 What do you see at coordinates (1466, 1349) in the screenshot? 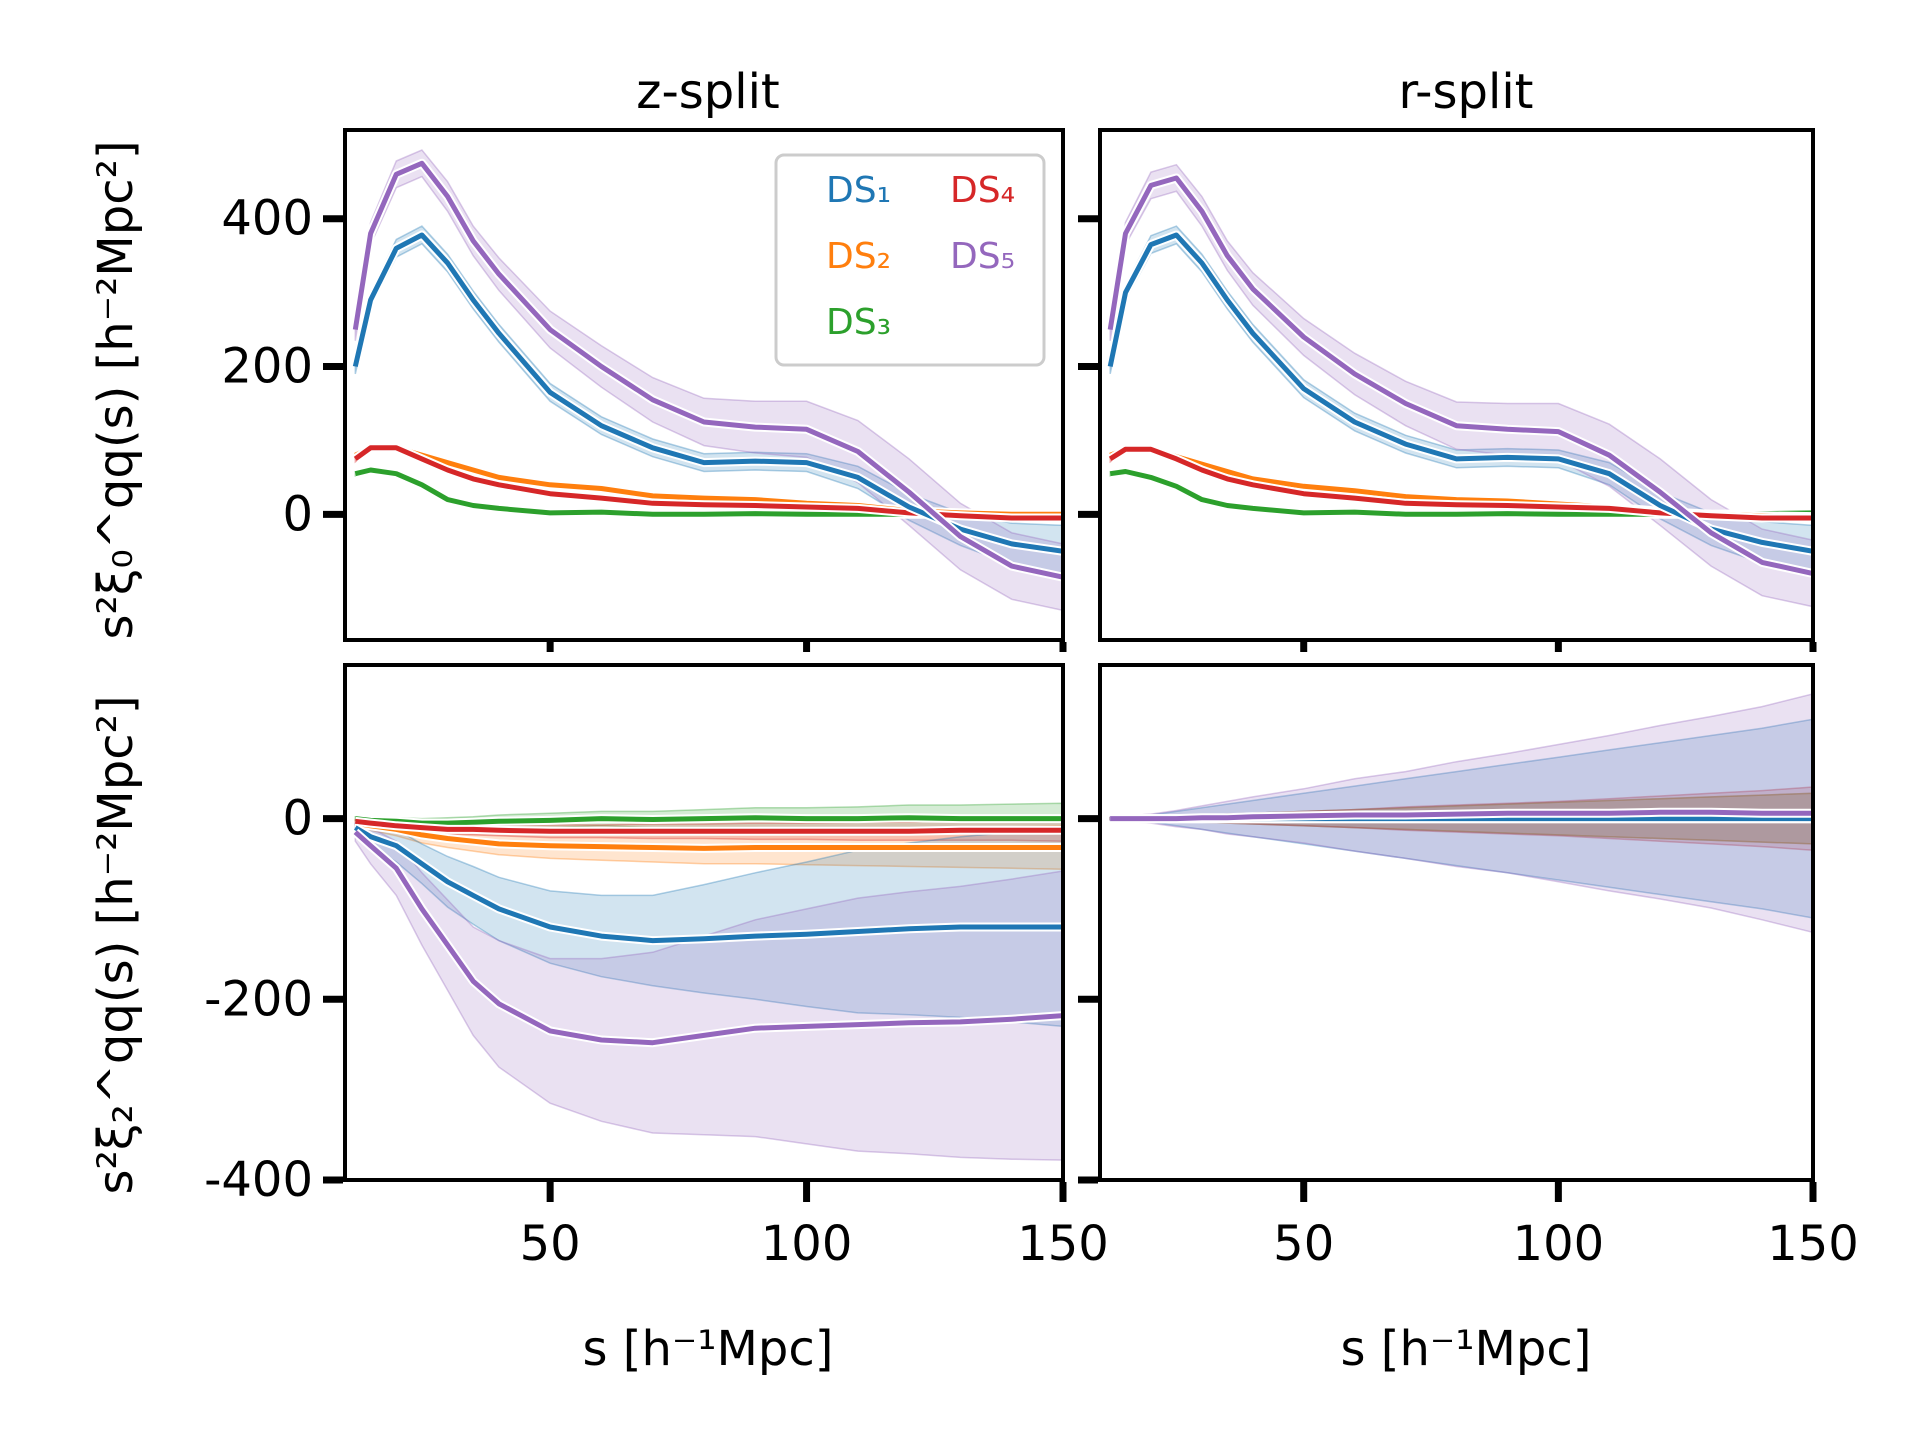
I see `xlabel-right: s [h⁻¹Mpc]` at bounding box center [1466, 1349].